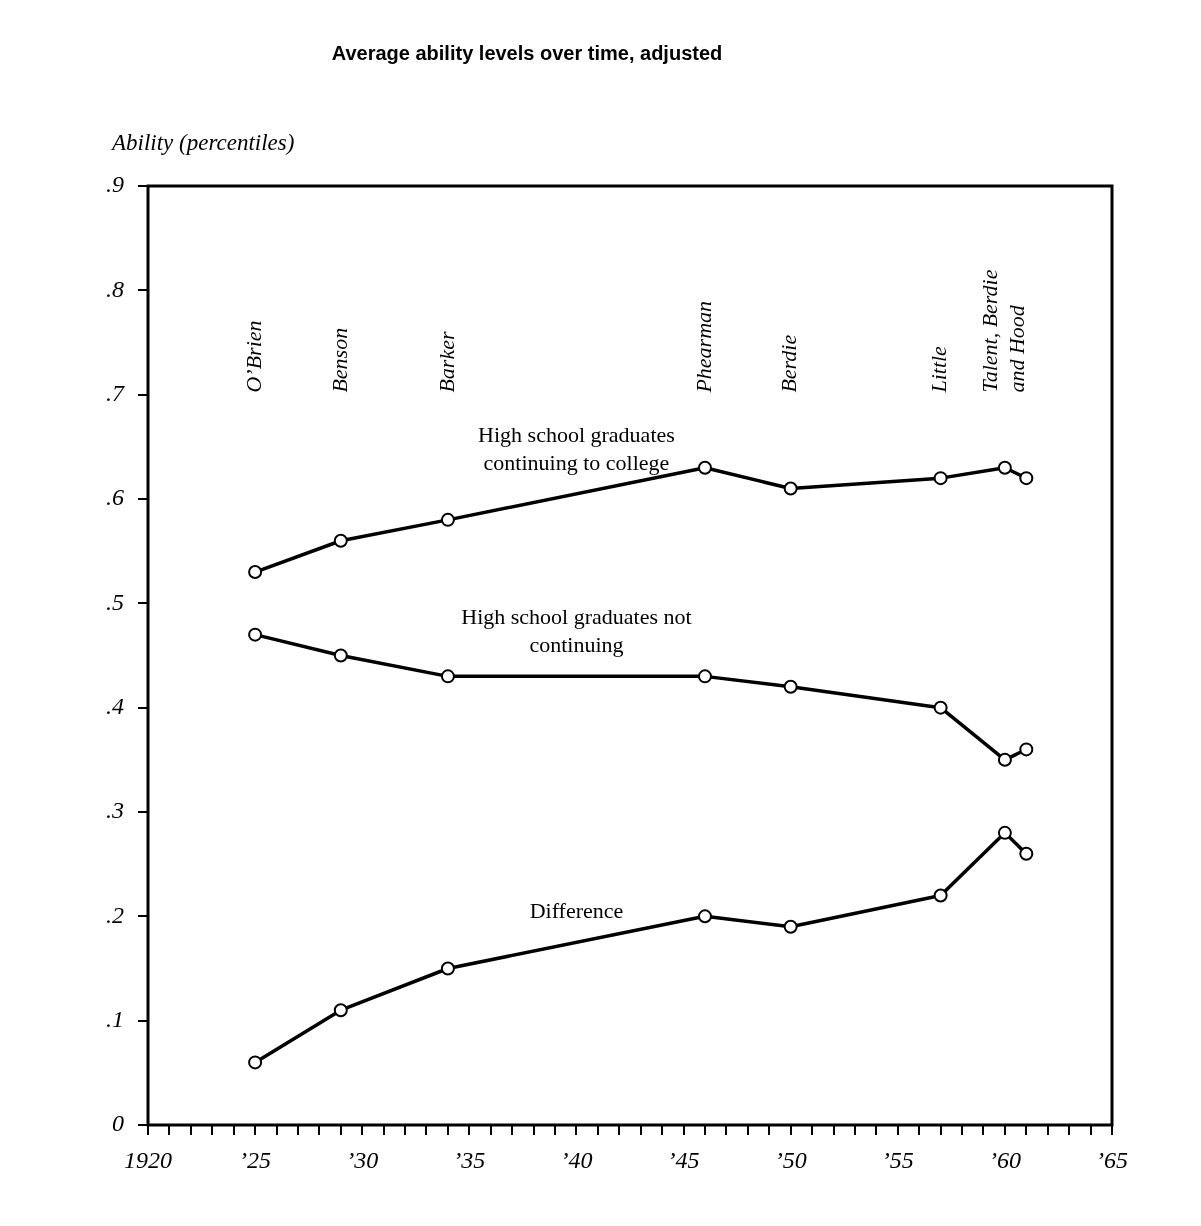  Describe the element at coordinates (115, 705) in the screenshot. I see `y-tick-label: .4` at that location.